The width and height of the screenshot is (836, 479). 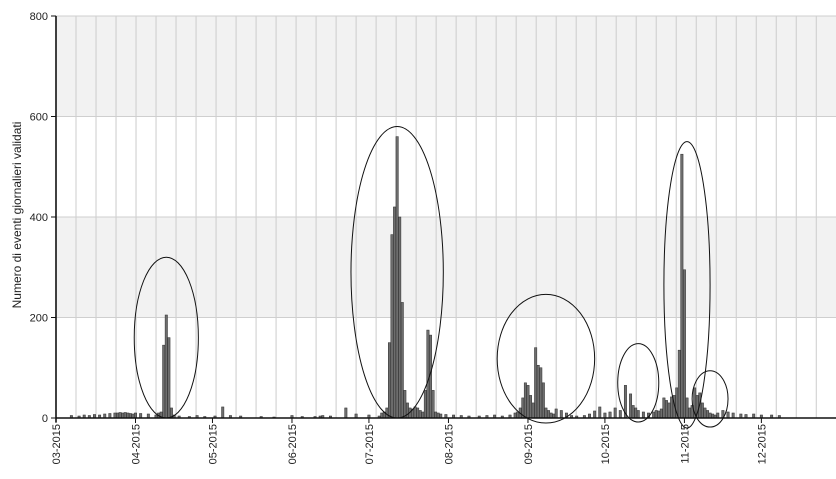 I want to click on x-tick-label: 03-2015, so click(x=57, y=444).